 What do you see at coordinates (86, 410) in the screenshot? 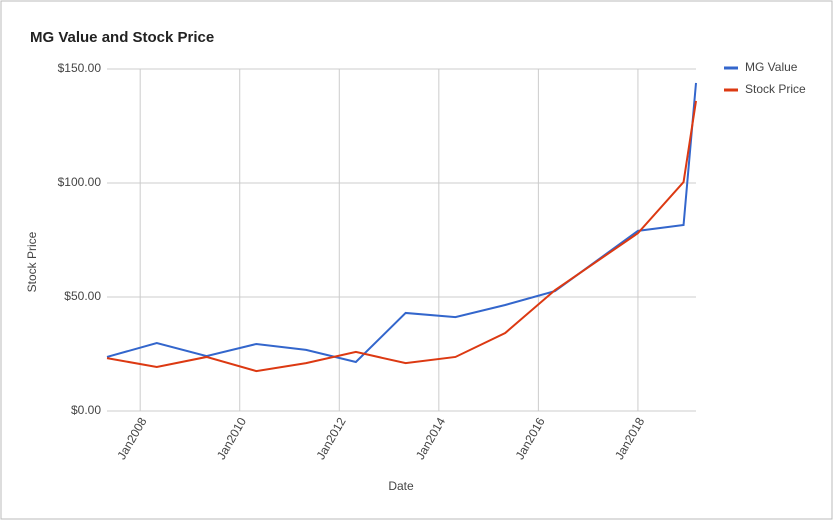
I see `y-tick-label: $0.00` at bounding box center [86, 410].